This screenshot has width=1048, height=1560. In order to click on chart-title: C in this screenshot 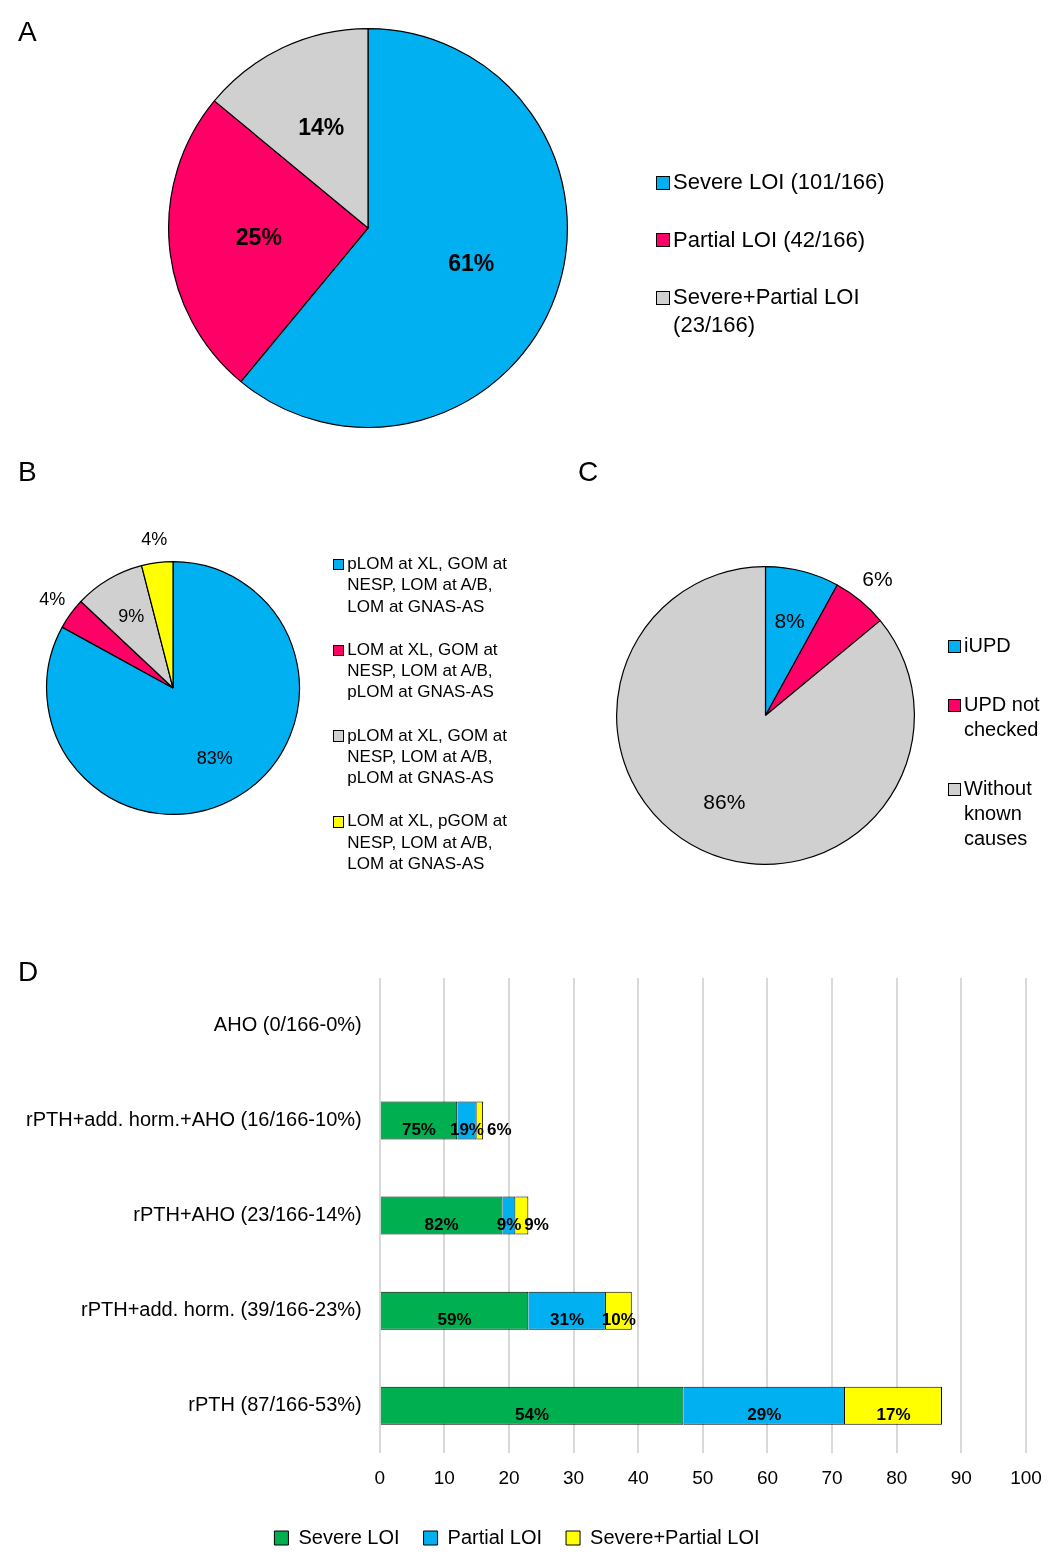, I will do `click(588, 472)`.